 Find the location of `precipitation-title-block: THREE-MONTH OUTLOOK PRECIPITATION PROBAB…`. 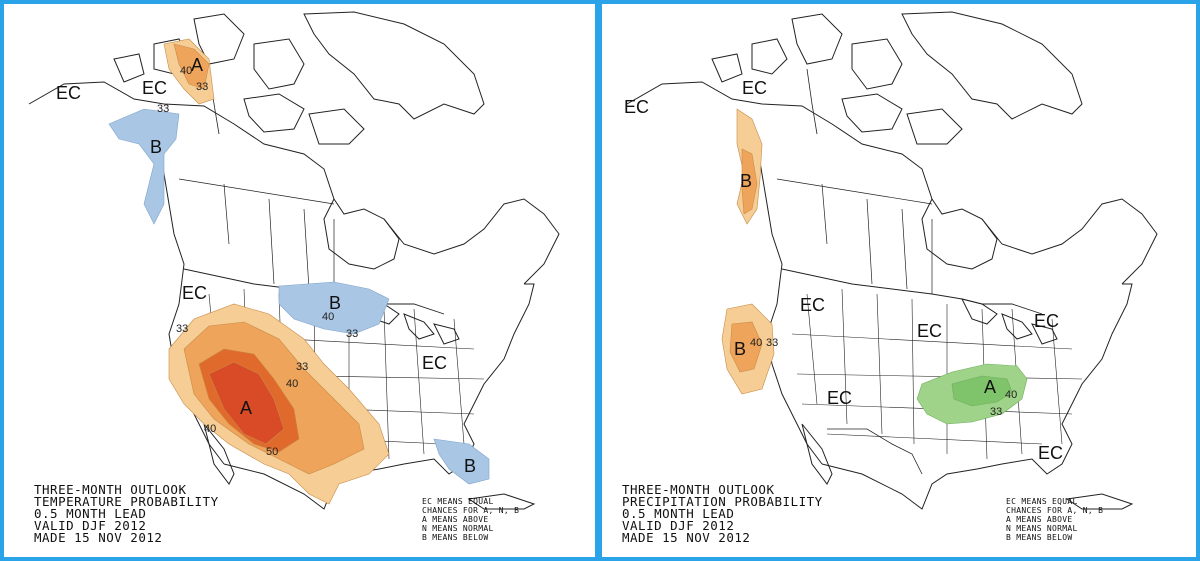

precipitation-title-block: THREE-MONTH OUTLOOK PRECIPITATION PROBAB… is located at coordinates (722, 513).